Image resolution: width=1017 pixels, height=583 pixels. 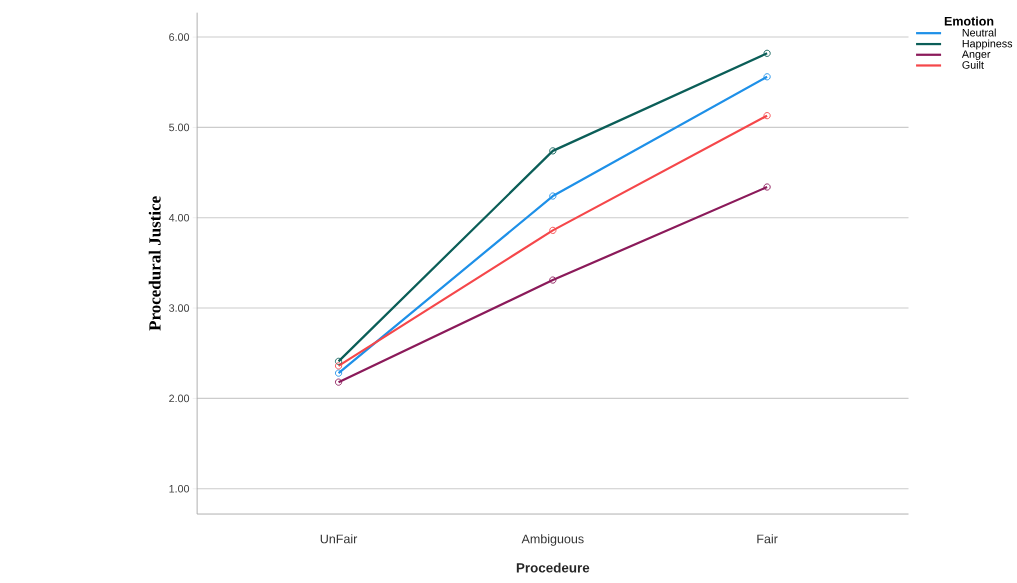 What do you see at coordinates (553, 567) in the screenshot?
I see `x-axis-title: Procedeure` at bounding box center [553, 567].